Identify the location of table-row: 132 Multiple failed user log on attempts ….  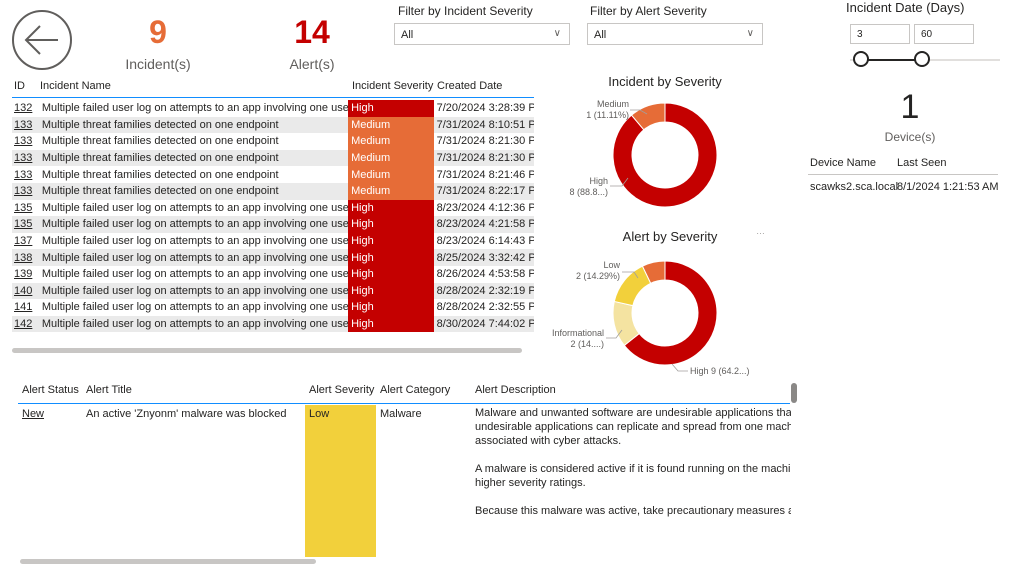
(273, 108).